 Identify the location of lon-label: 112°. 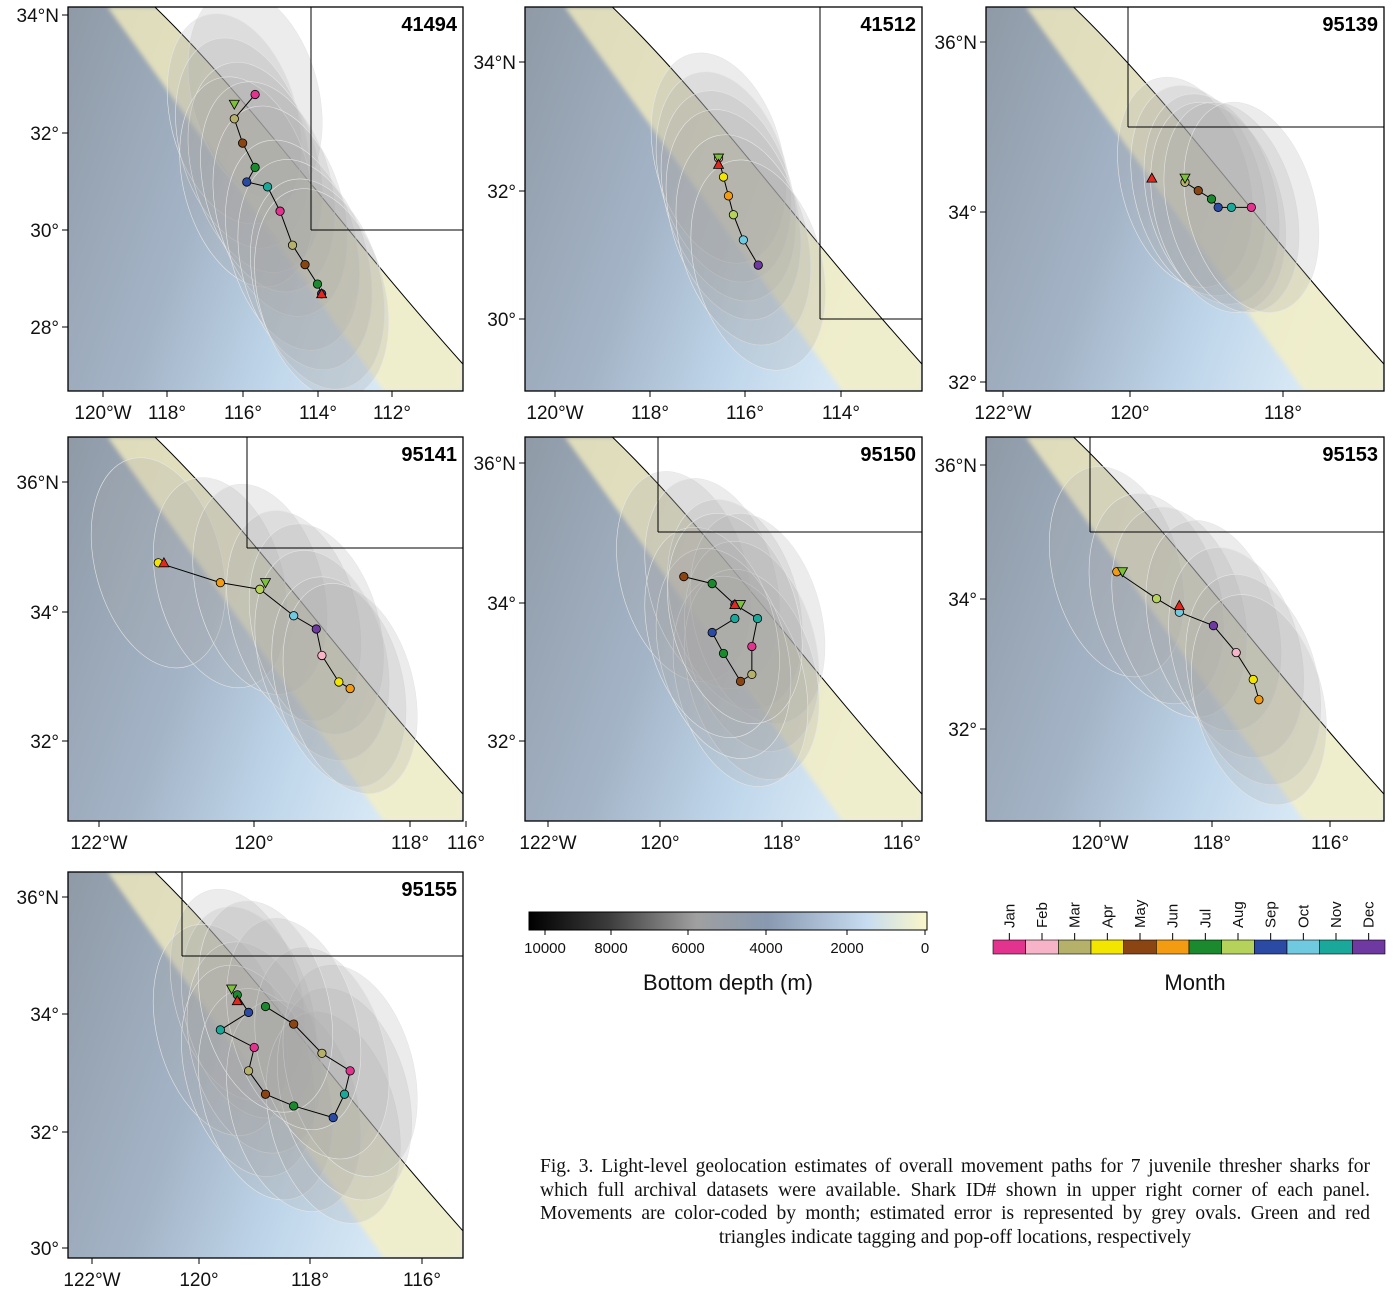
(392, 413).